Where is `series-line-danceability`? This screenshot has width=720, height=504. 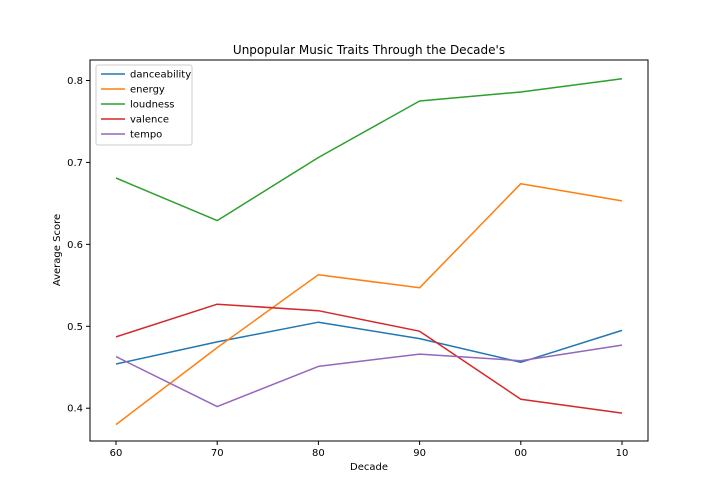
series-line-danceability is located at coordinates (369, 343).